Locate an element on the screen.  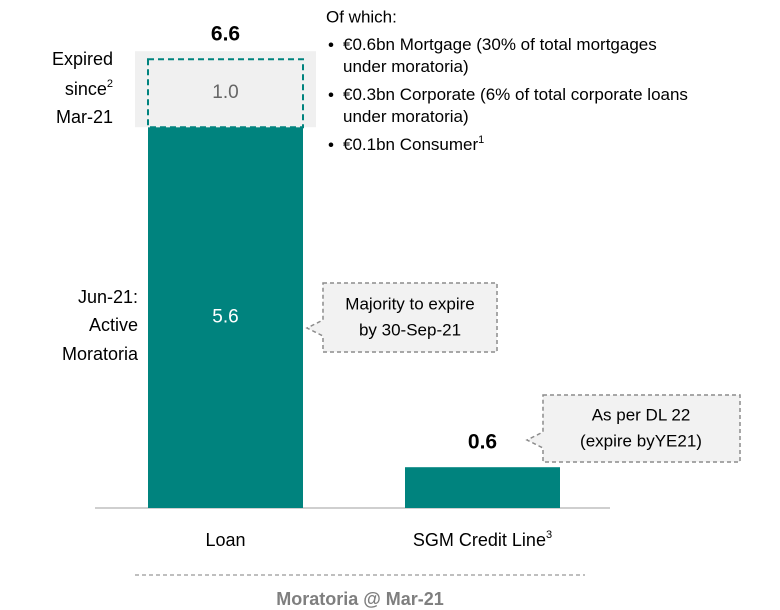
series-label-line: Jun-21: is located at coordinates (108, 297).